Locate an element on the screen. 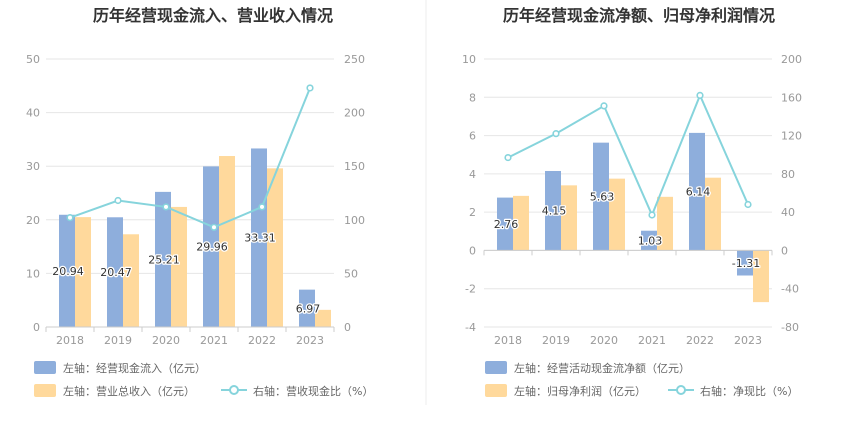 This screenshot has height=437, width=850. legend-label: 左轴：归母净利润（亿元） is located at coordinates (580, 391).